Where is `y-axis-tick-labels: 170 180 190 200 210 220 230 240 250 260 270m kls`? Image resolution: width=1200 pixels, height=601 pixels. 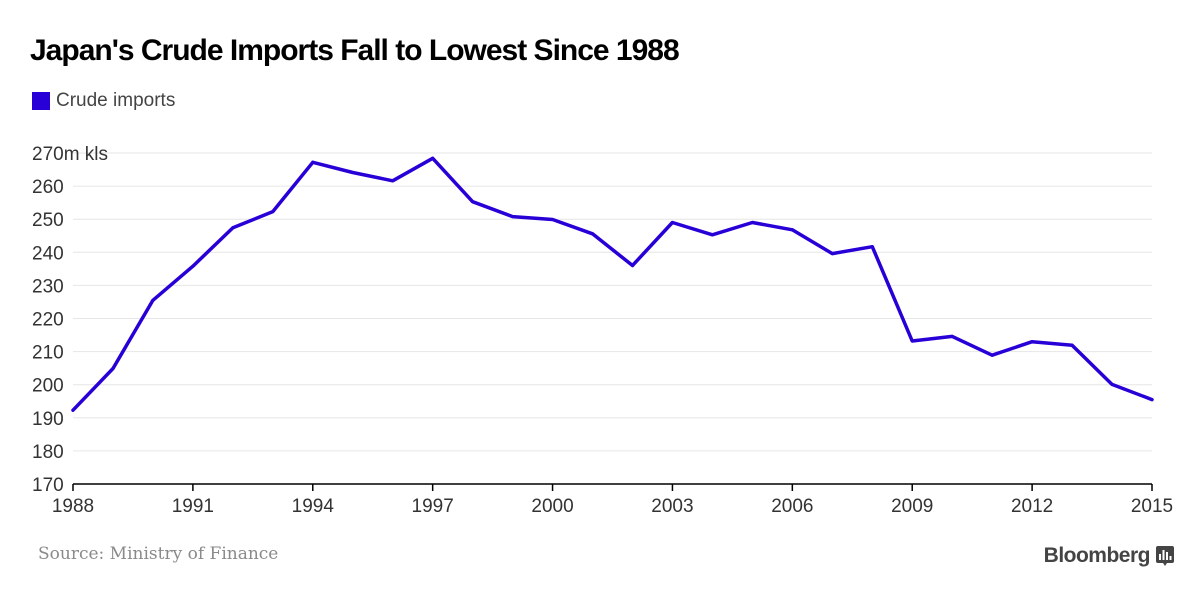
y-axis-tick-labels: 170 180 190 200 210 220 230 240 250 260 270m kls is located at coordinates (70, 320).